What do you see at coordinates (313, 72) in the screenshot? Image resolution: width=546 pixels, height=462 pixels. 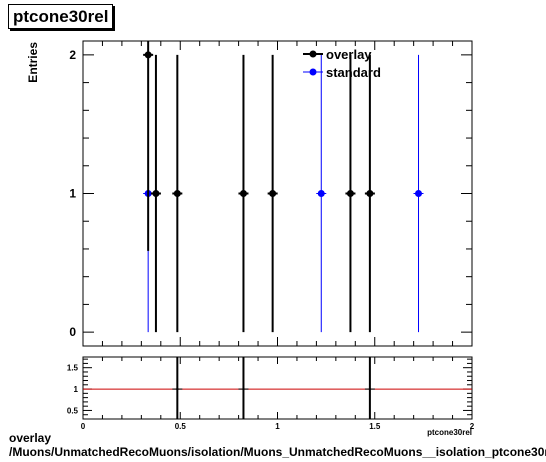 I see `legend-marker-standard` at bounding box center [313, 72].